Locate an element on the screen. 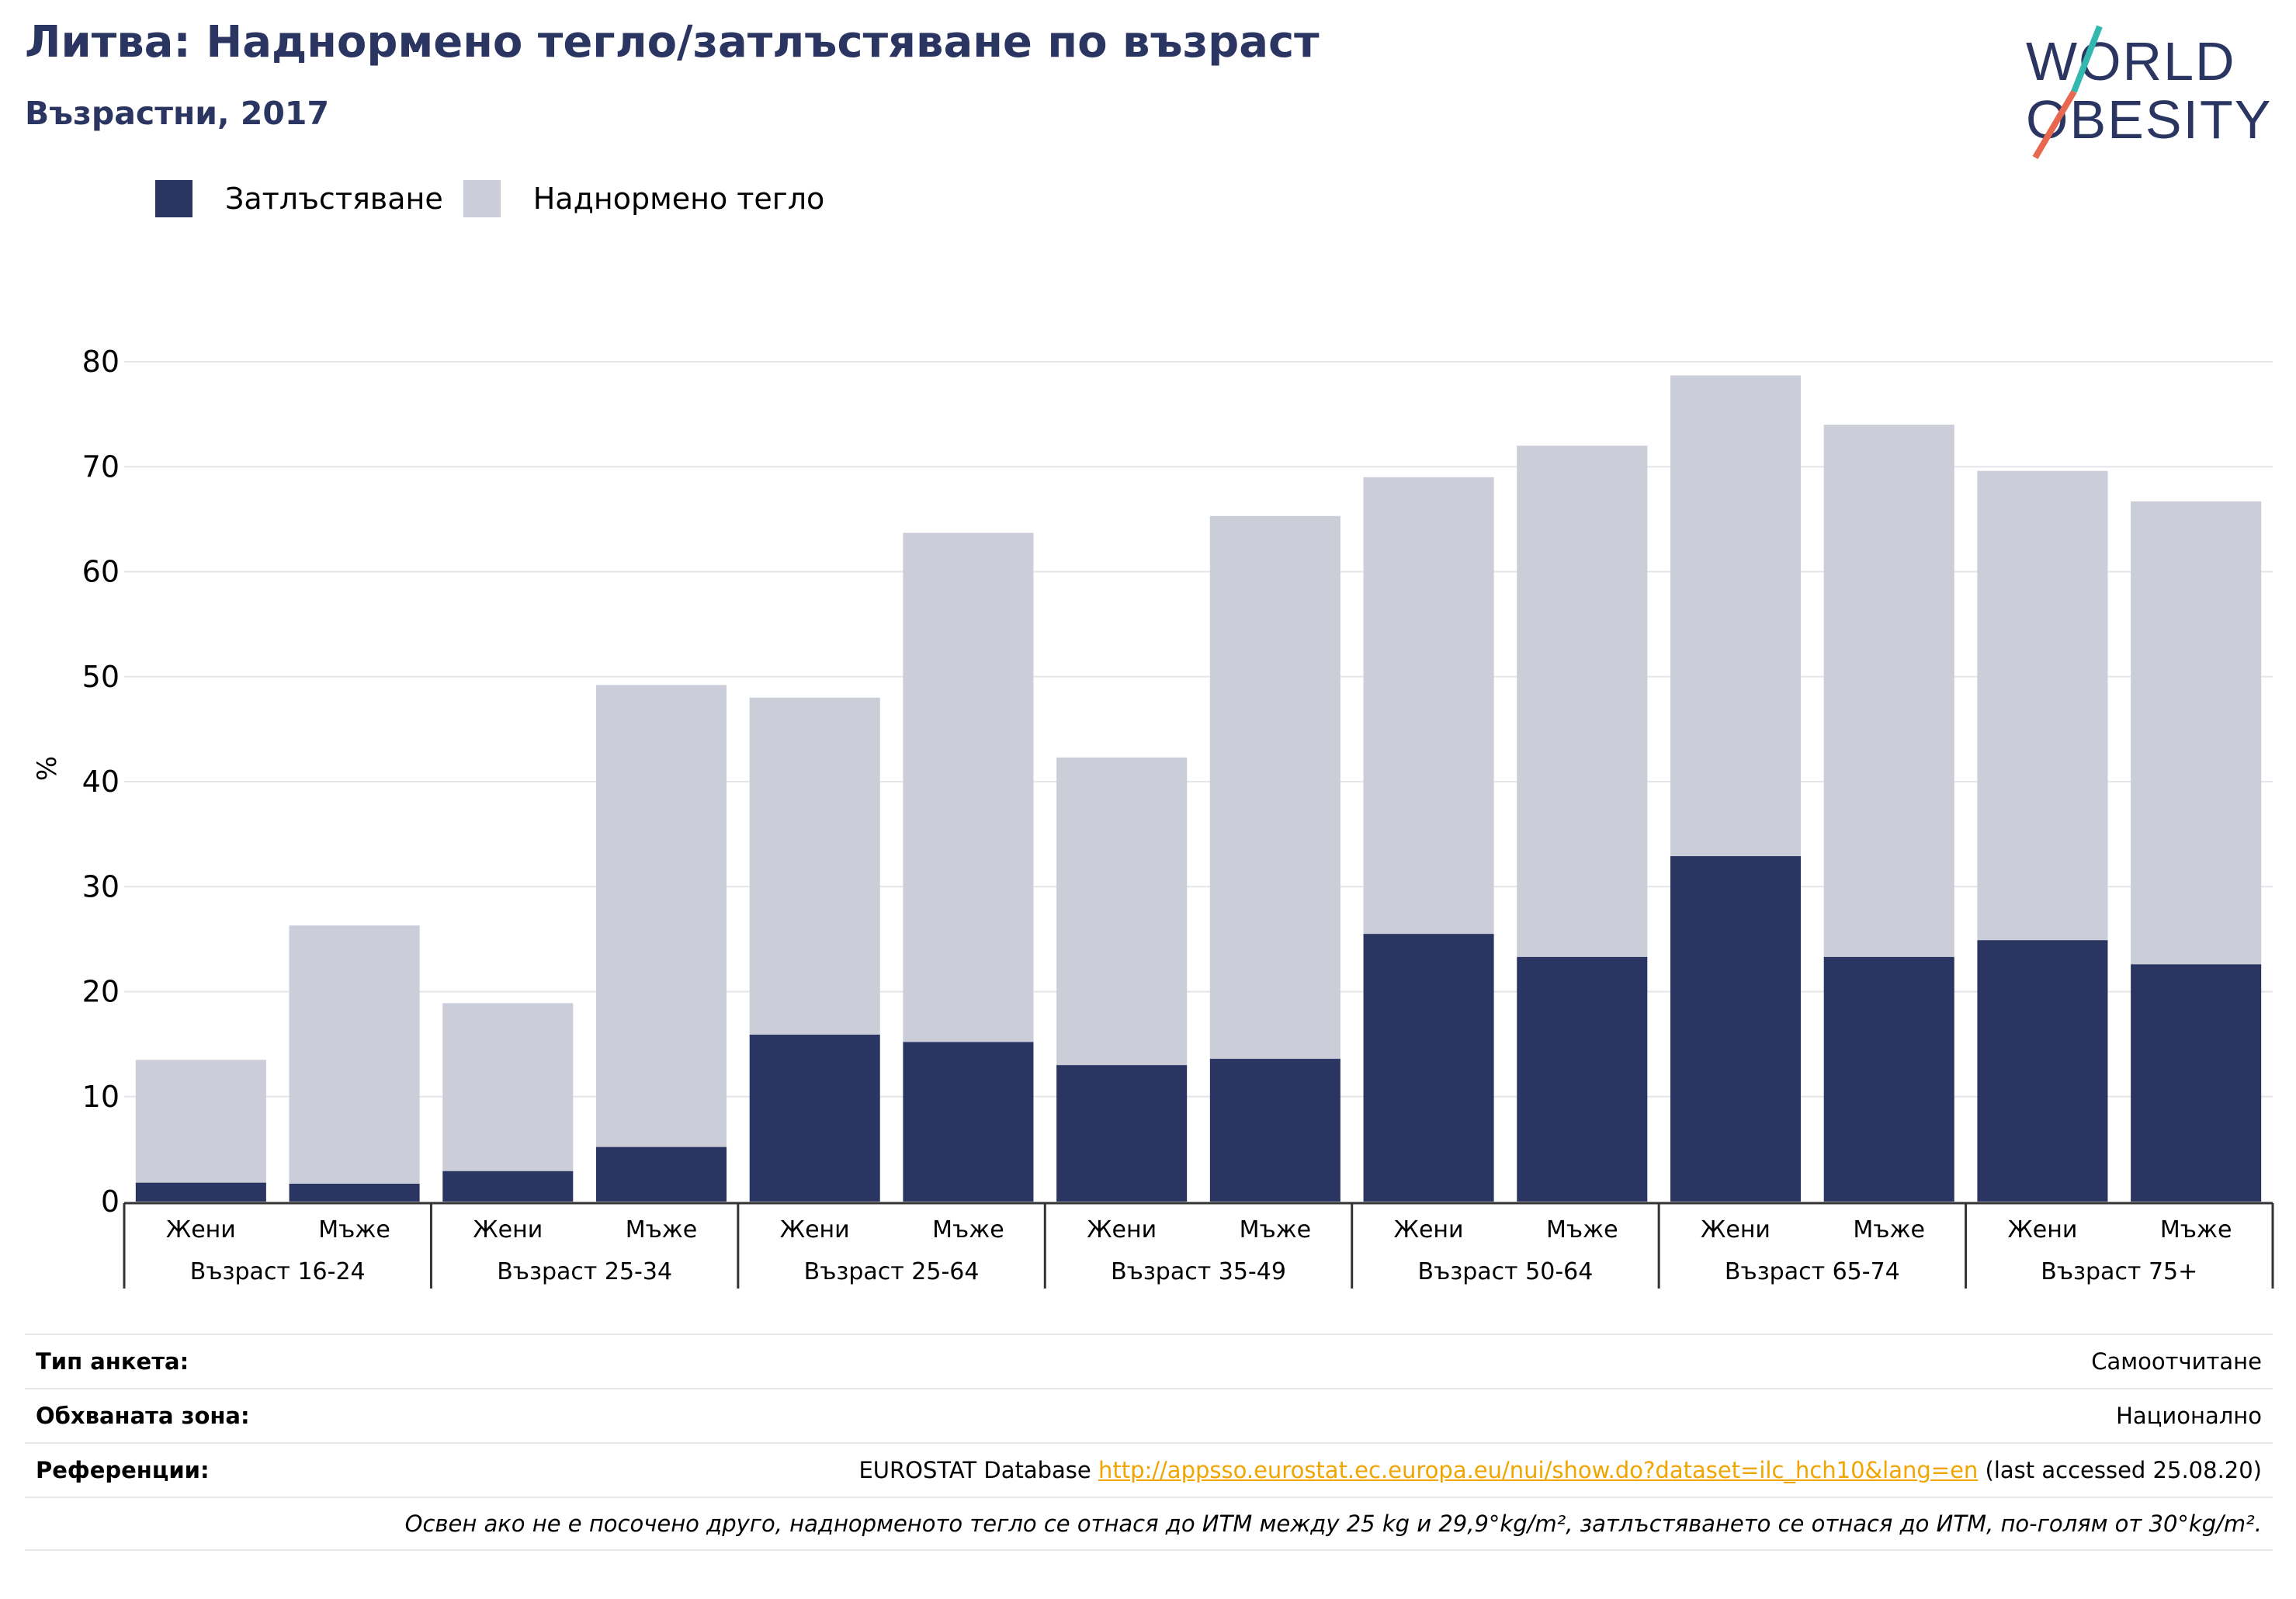 The height and width of the screenshot is (1599, 2296). footer-row-coverage: Обхваната зона: Национално is located at coordinates (1149, 1415).